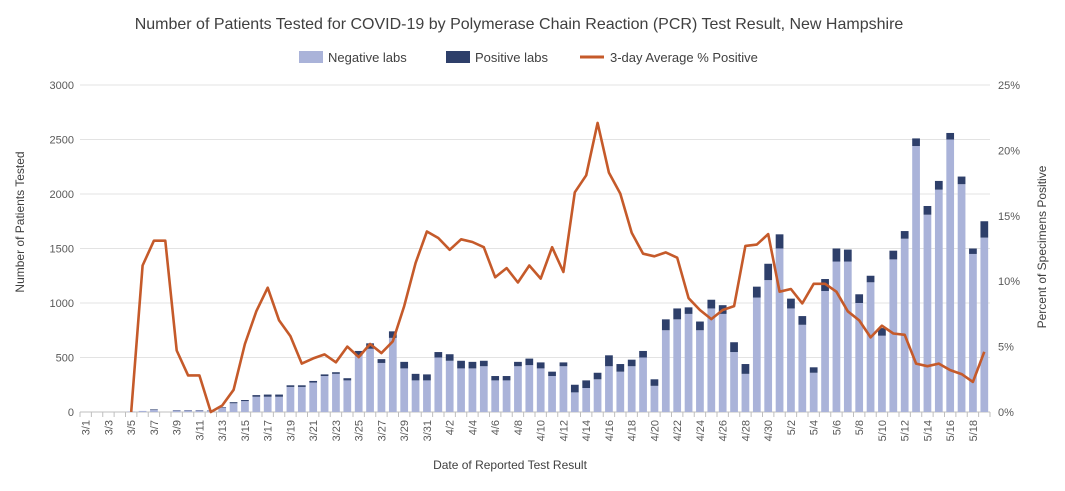 This screenshot has height=491, width=1065. I want to click on x-tick-label: 4/22, so click(678, 430).